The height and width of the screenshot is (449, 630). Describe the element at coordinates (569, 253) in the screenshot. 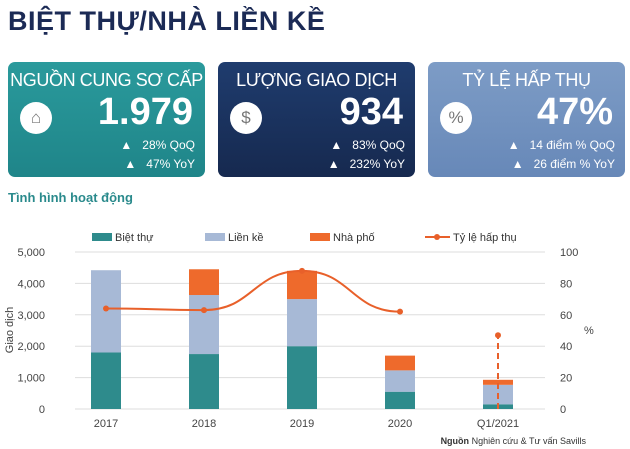

I see `y2-tick-label: 100` at that location.